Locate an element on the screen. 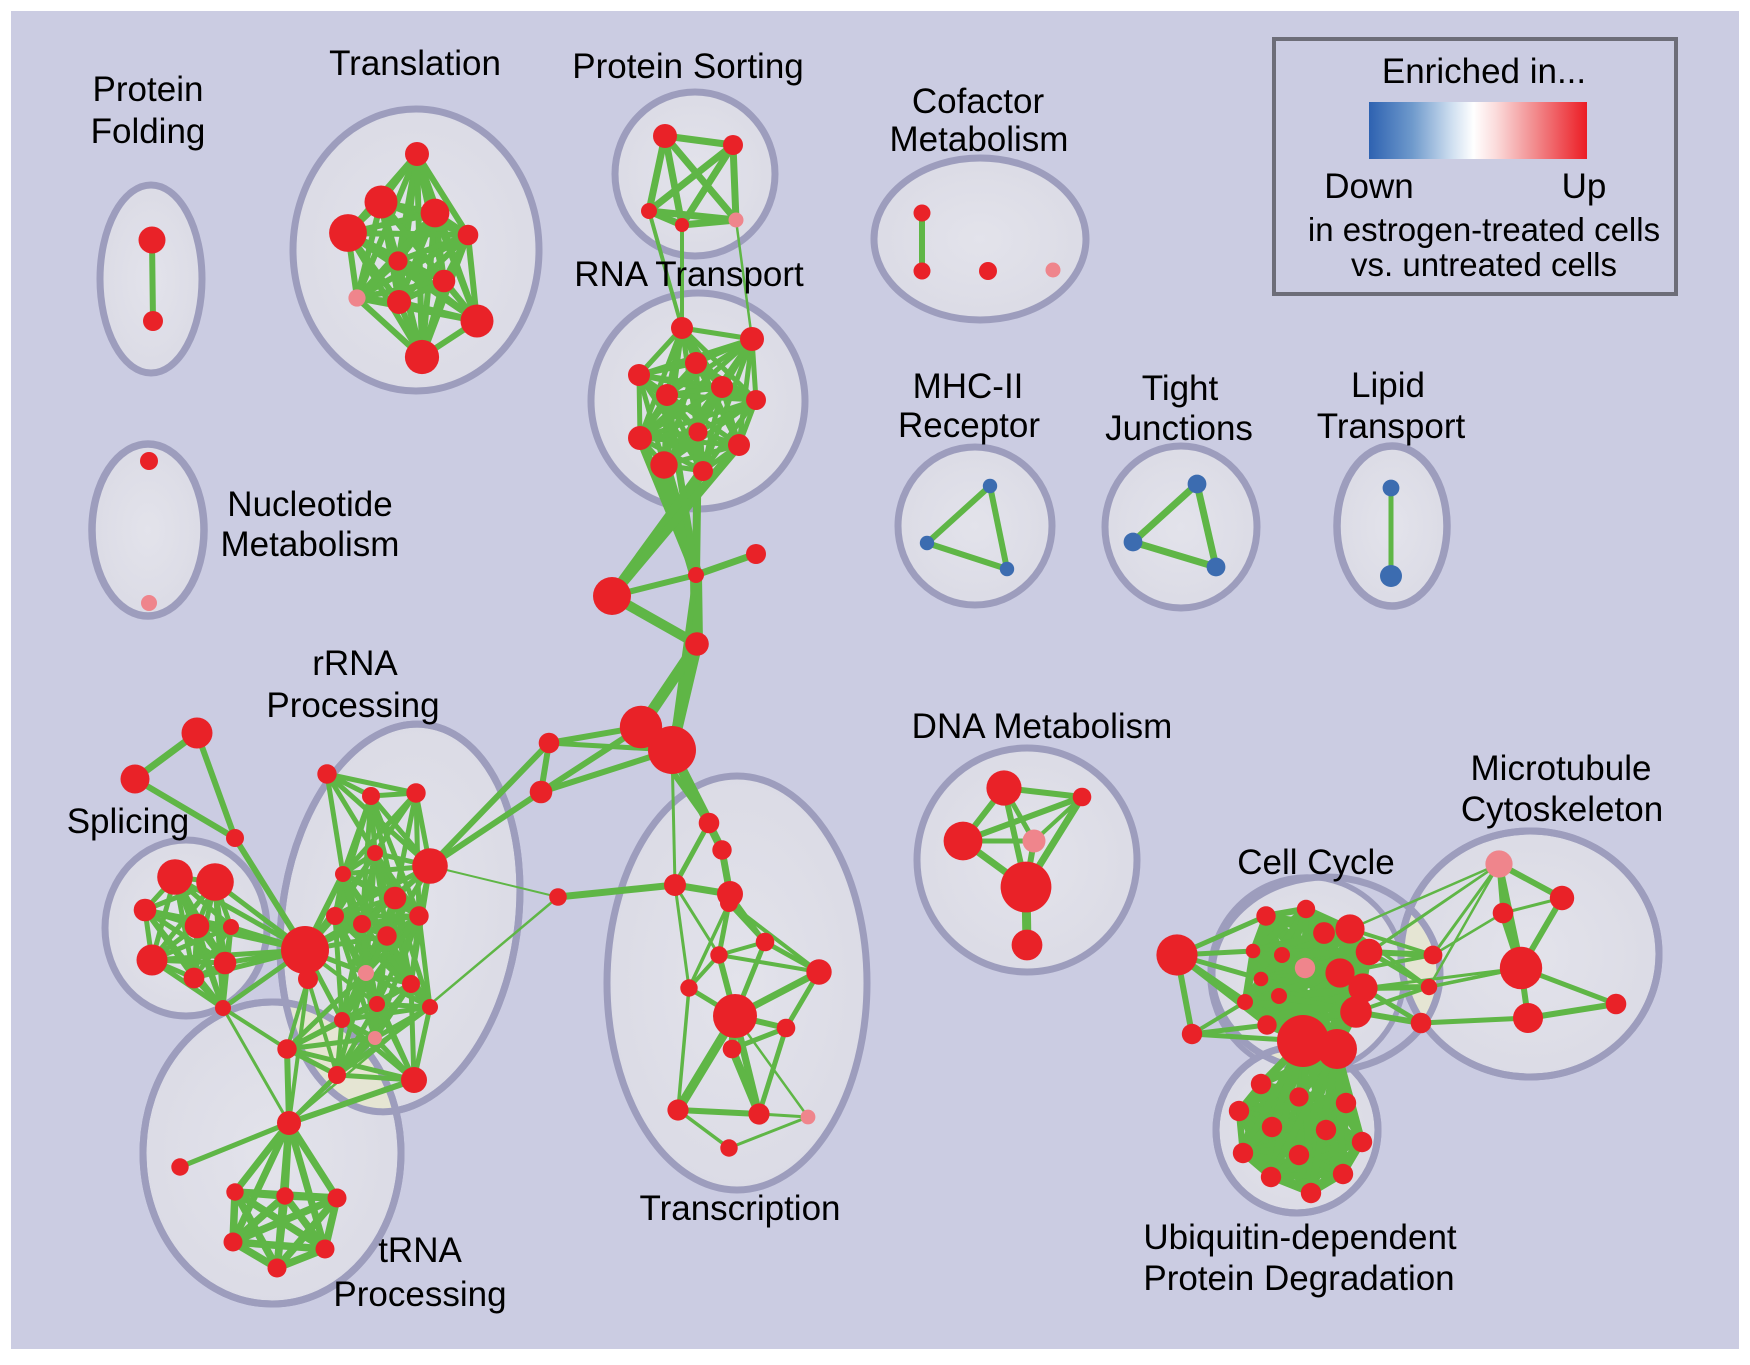 The width and height of the screenshot is (1750, 1365). svg-text: Translation is located at coordinates (415, 63).